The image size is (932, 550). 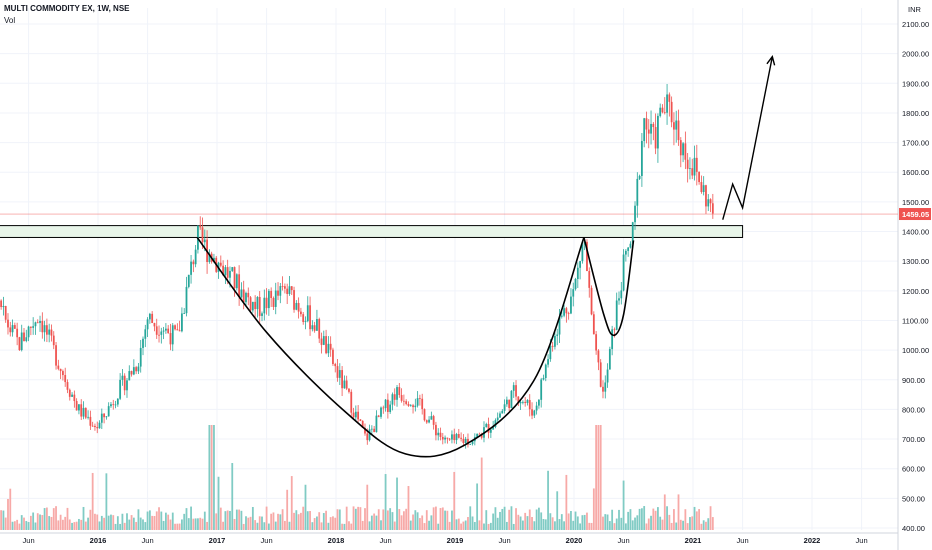 I want to click on y-tick-label: 400.00, so click(x=913, y=528).